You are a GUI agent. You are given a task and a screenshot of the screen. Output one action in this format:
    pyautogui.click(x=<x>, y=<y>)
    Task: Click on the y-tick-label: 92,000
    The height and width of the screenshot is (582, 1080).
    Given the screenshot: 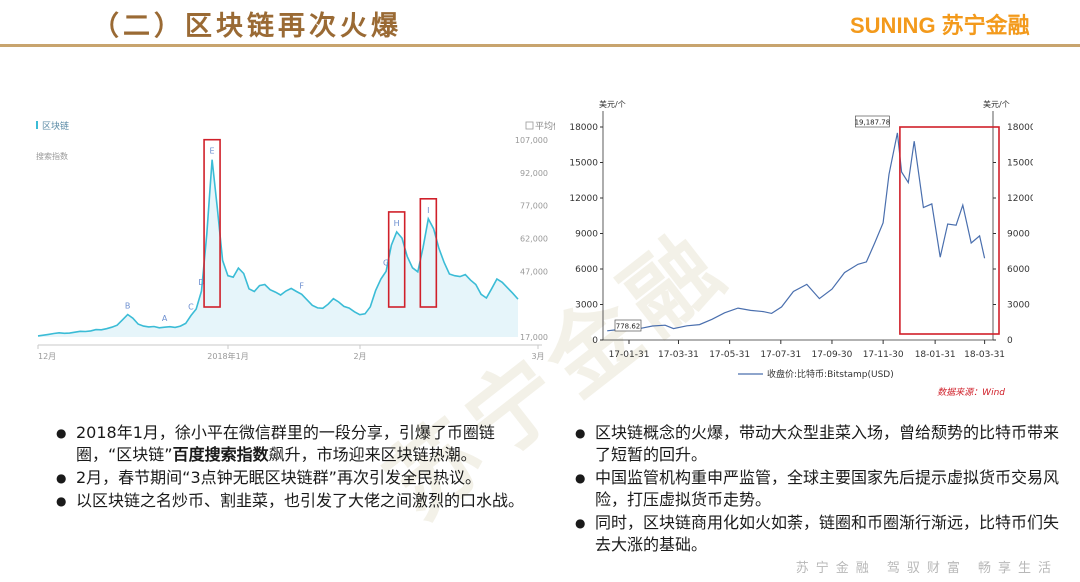 What is the action you would take?
    pyautogui.click(x=534, y=173)
    